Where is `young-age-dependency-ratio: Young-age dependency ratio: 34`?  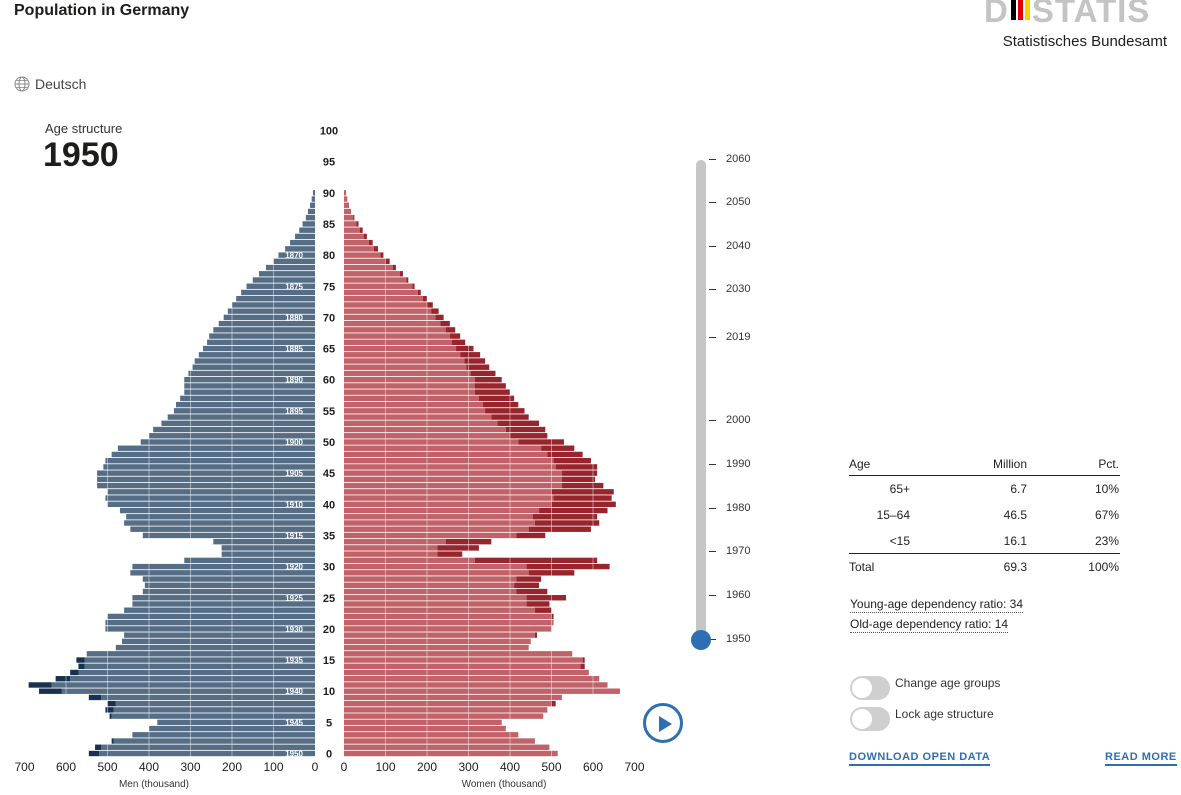
young-age-dependency-ratio: Young-age dependency ratio: 34 is located at coordinates (937, 605).